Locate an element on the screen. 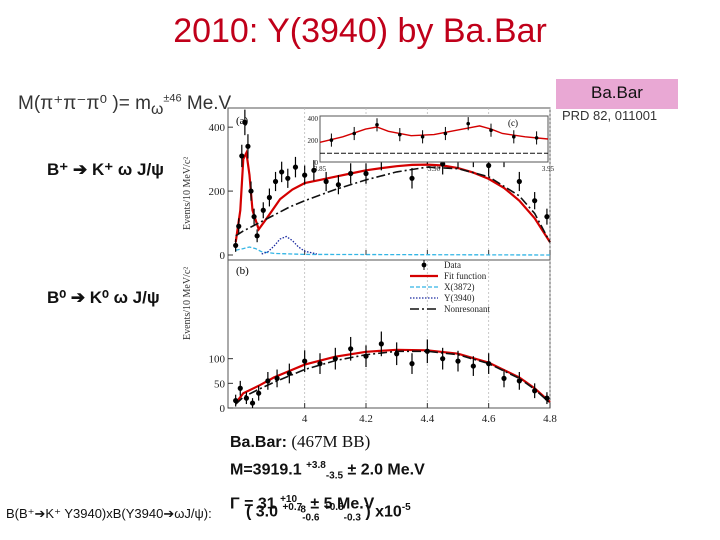 The height and width of the screenshot is (540, 720). mass-constraint: M(π⁺π⁻π⁰ )= mω±46 Me.V is located at coordinates (124, 105).